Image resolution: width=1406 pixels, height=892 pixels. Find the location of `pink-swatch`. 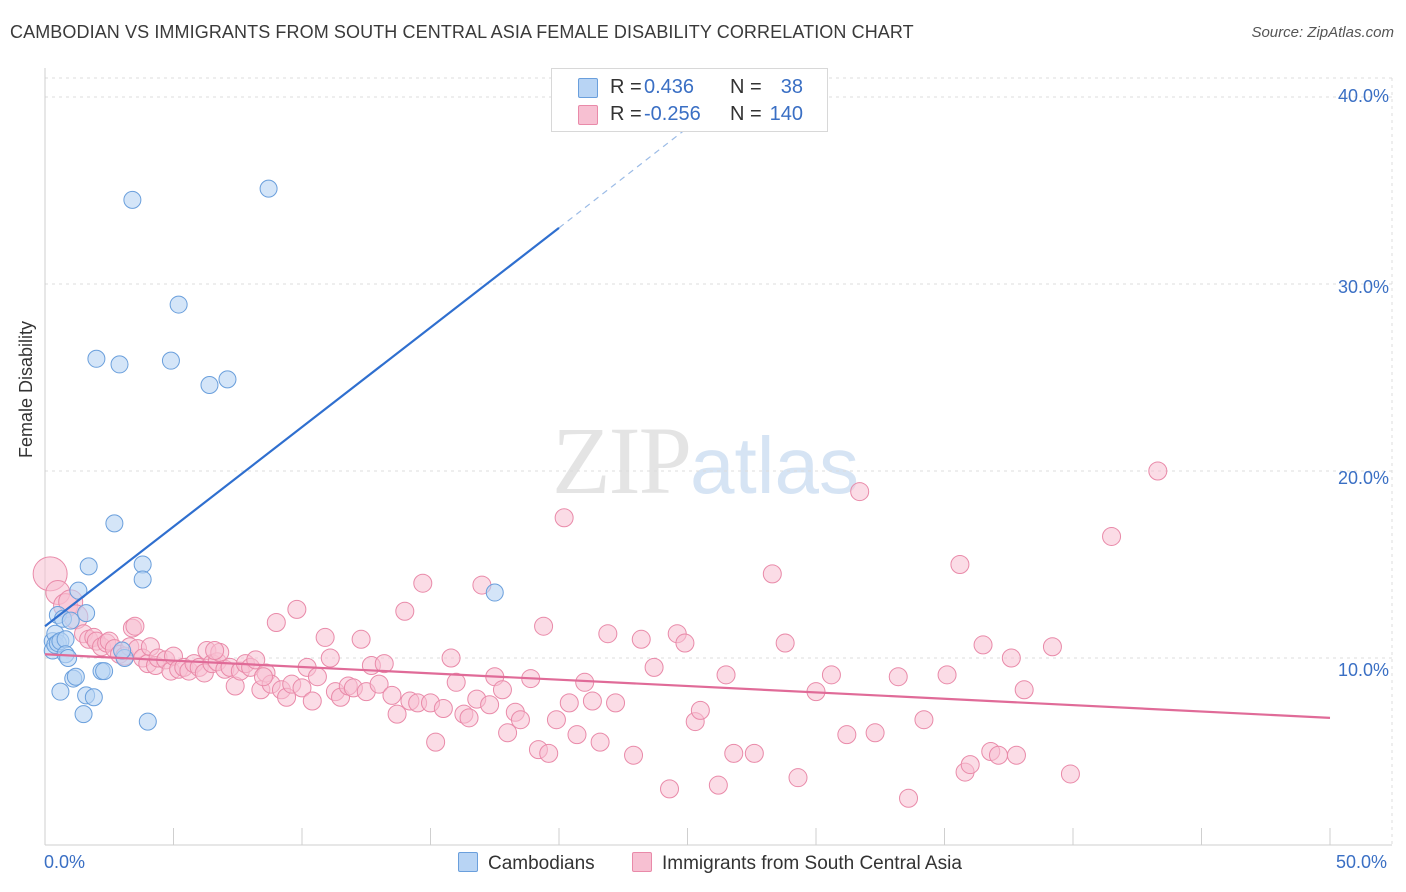

pink-swatch is located at coordinates (588, 115).